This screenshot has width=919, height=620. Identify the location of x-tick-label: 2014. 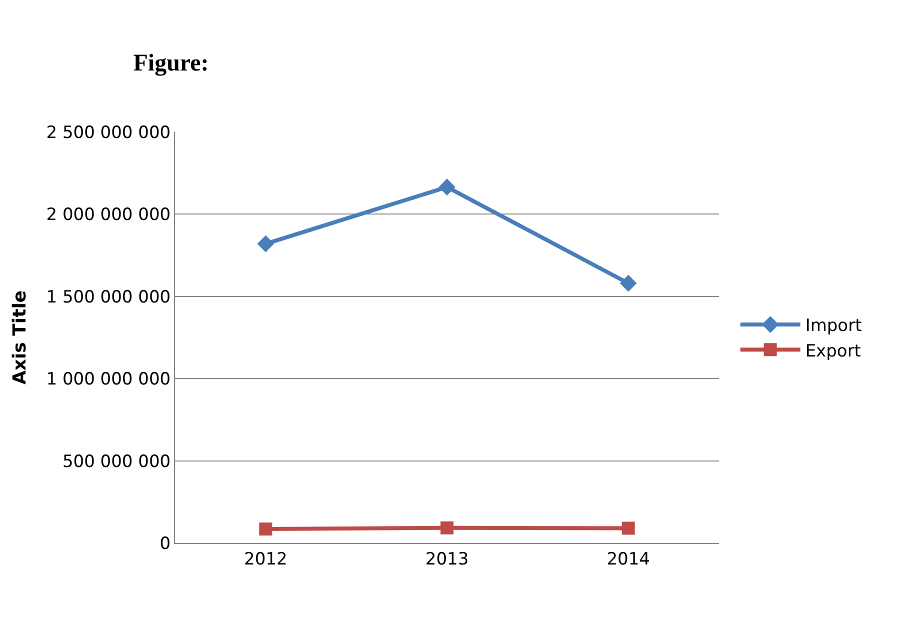
(628, 559).